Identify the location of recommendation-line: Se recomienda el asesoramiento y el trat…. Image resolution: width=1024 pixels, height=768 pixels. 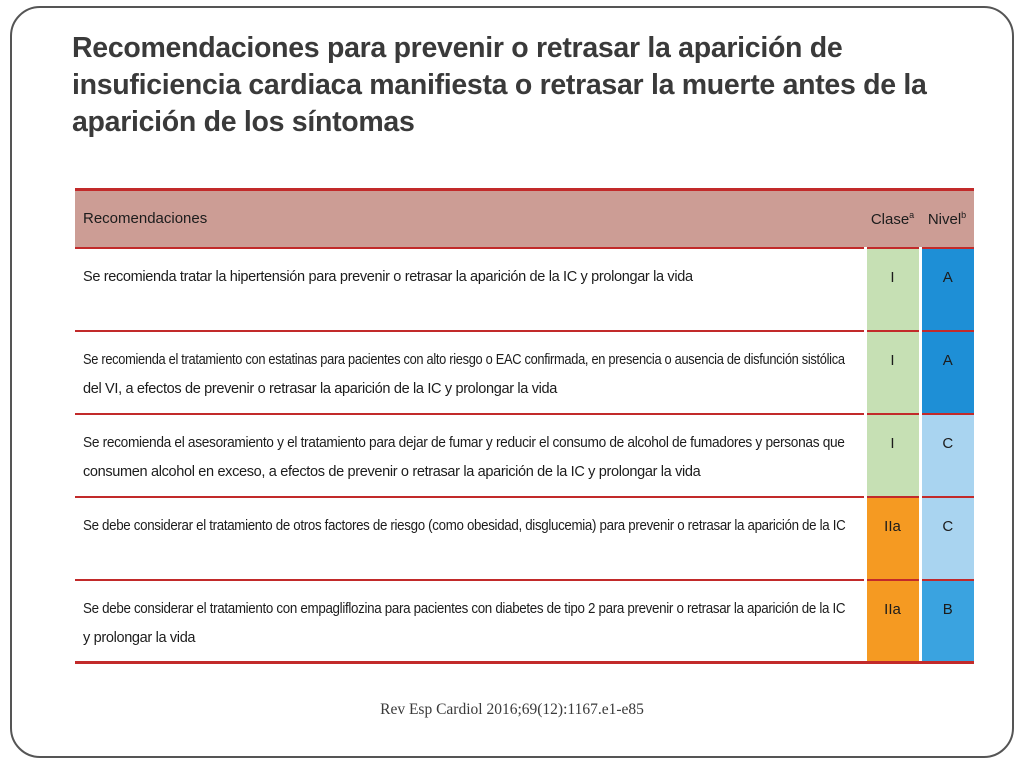
(464, 442).